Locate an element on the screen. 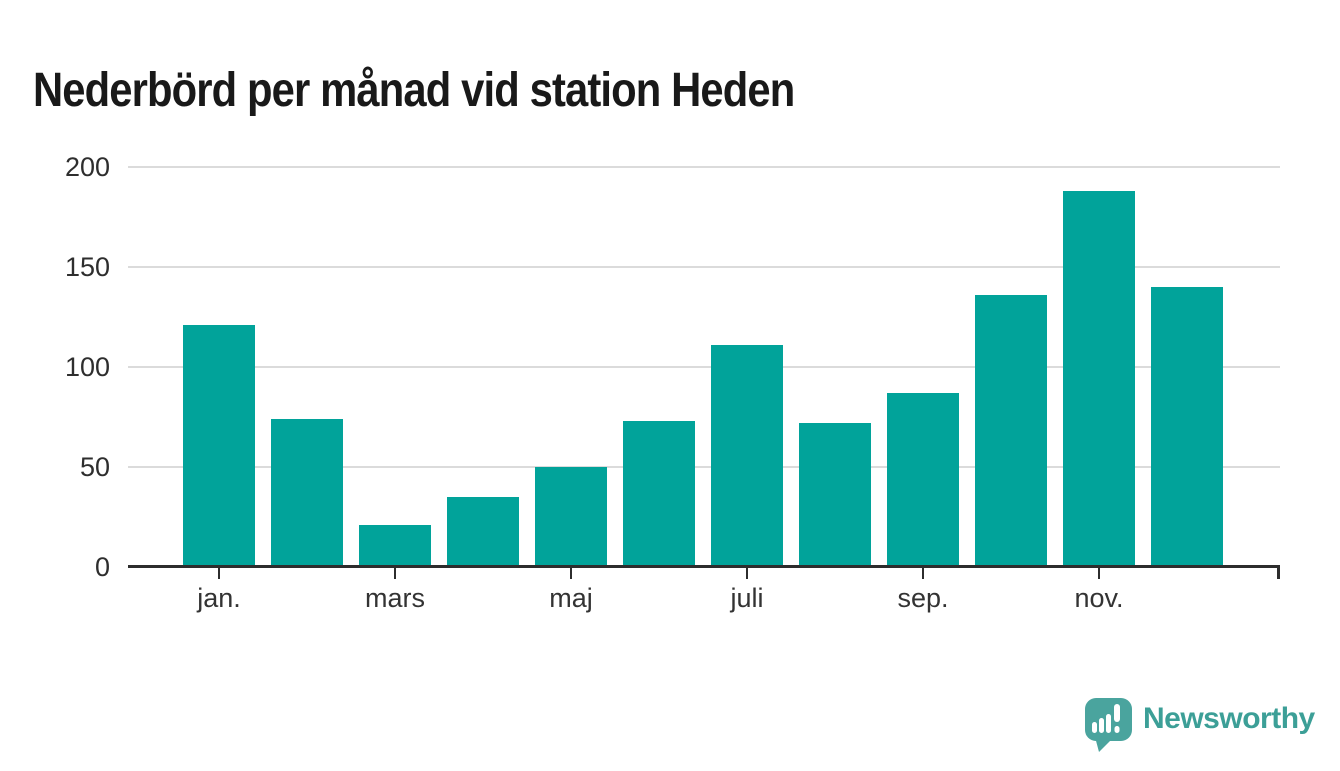 This screenshot has width=1340, height=771. x-tick-maj is located at coordinates (571, 573).